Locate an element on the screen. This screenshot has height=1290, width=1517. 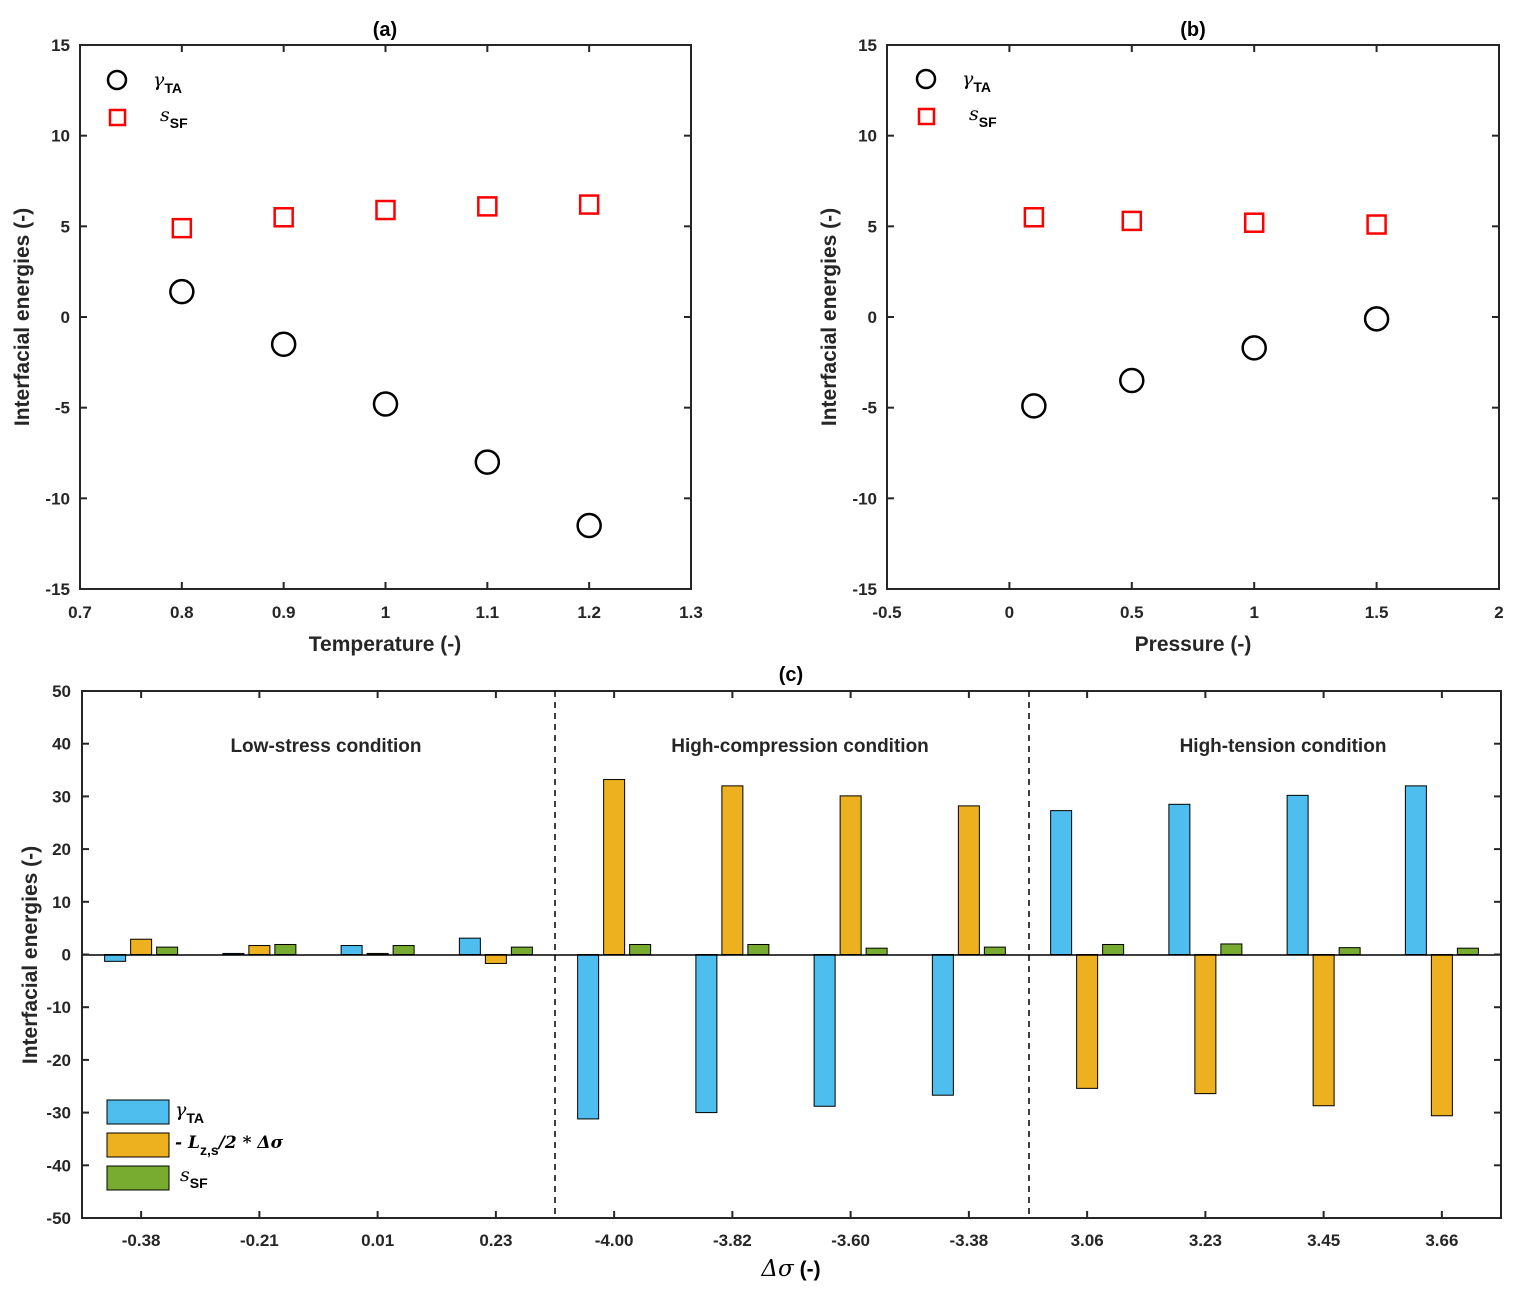
panel-c-xlabel: Δσ (-) is located at coordinates (790, 1269).